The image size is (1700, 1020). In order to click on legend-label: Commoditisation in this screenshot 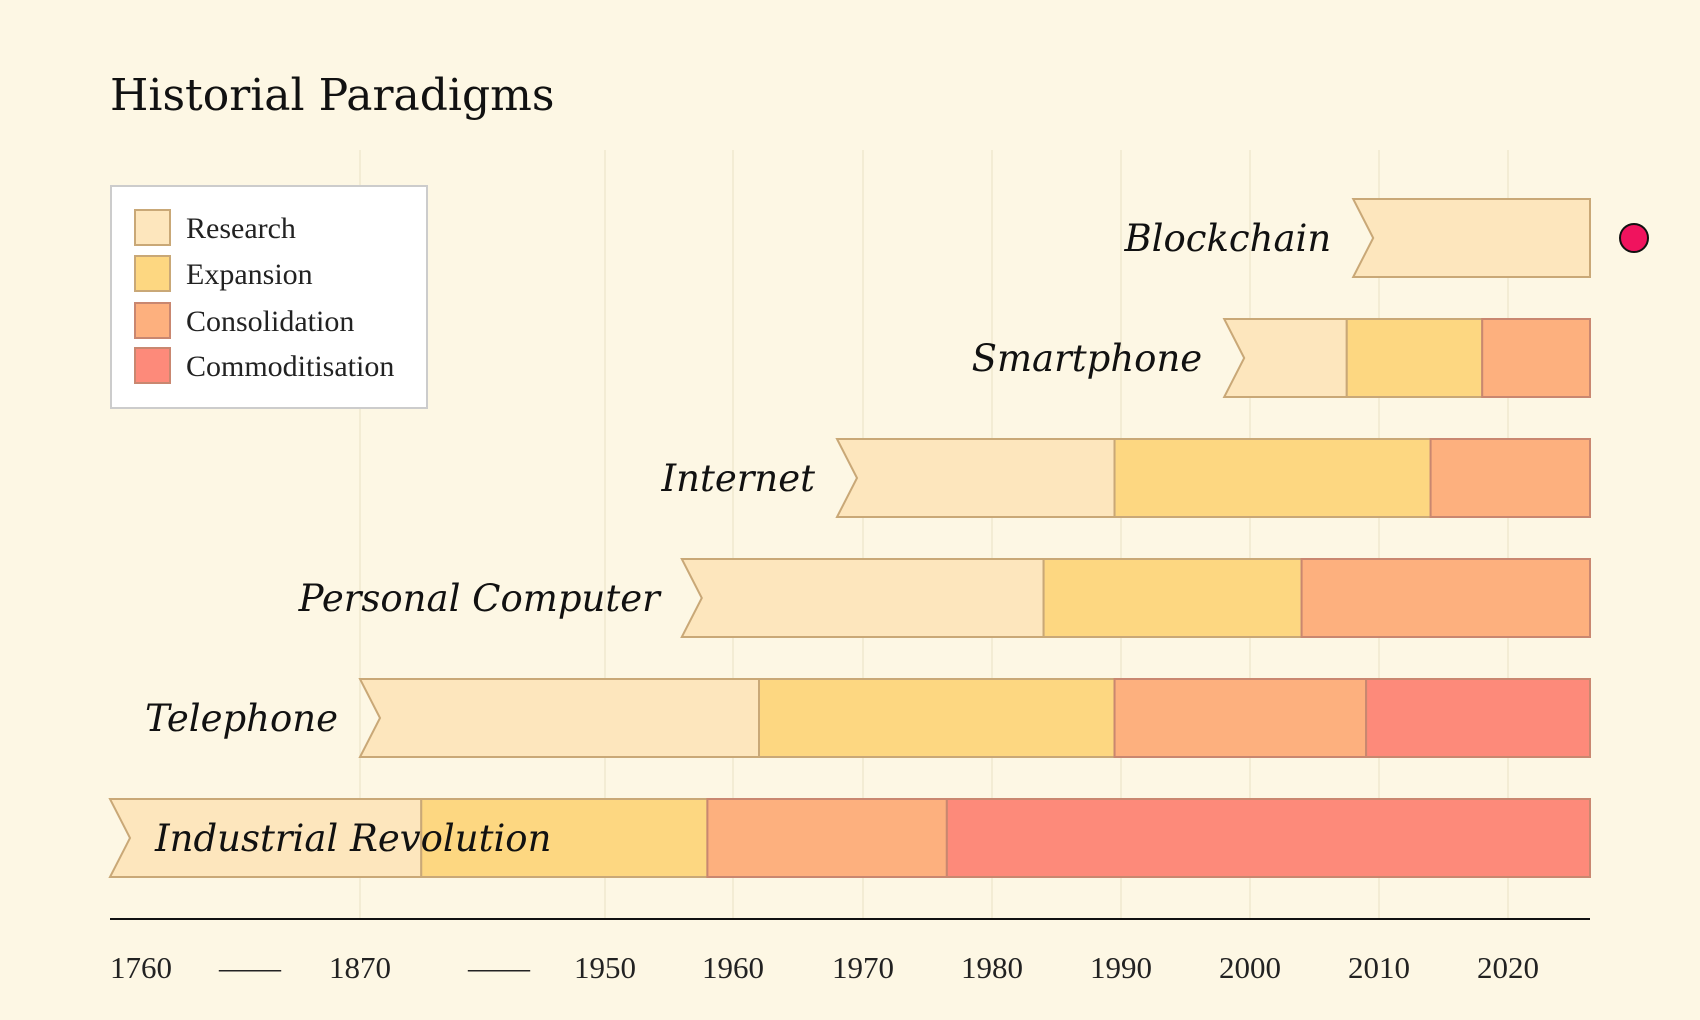, I will do `click(290, 366)`.